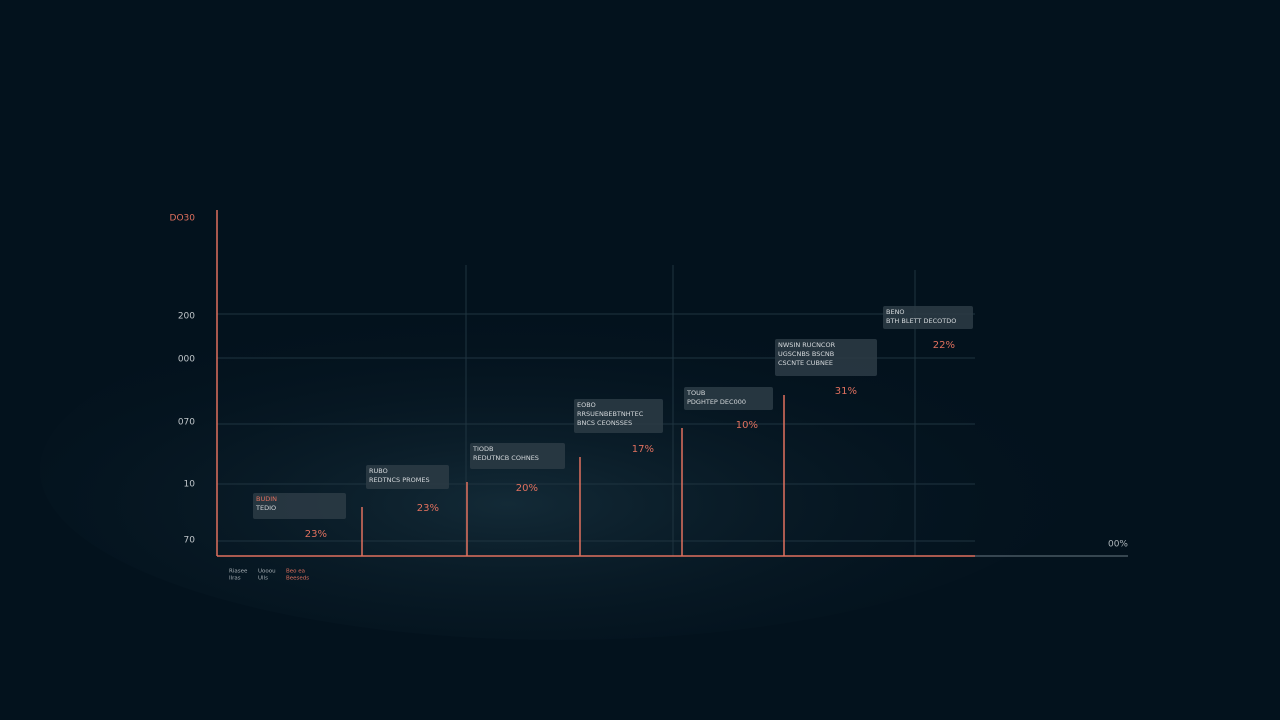 This screenshot has width=1280, height=720. What do you see at coordinates (807, 345) in the screenshot?
I see `callout-text: NWSIN RUCNCOR` at bounding box center [807, 345].